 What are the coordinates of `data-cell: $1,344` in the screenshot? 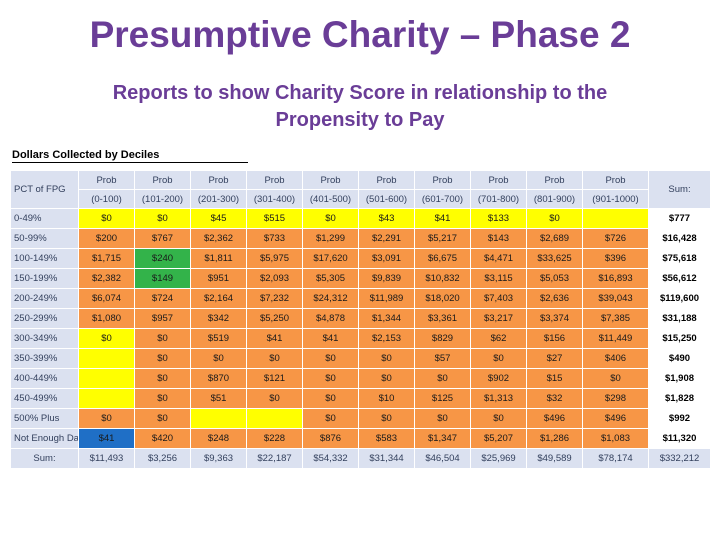 It's located at (386, 318).